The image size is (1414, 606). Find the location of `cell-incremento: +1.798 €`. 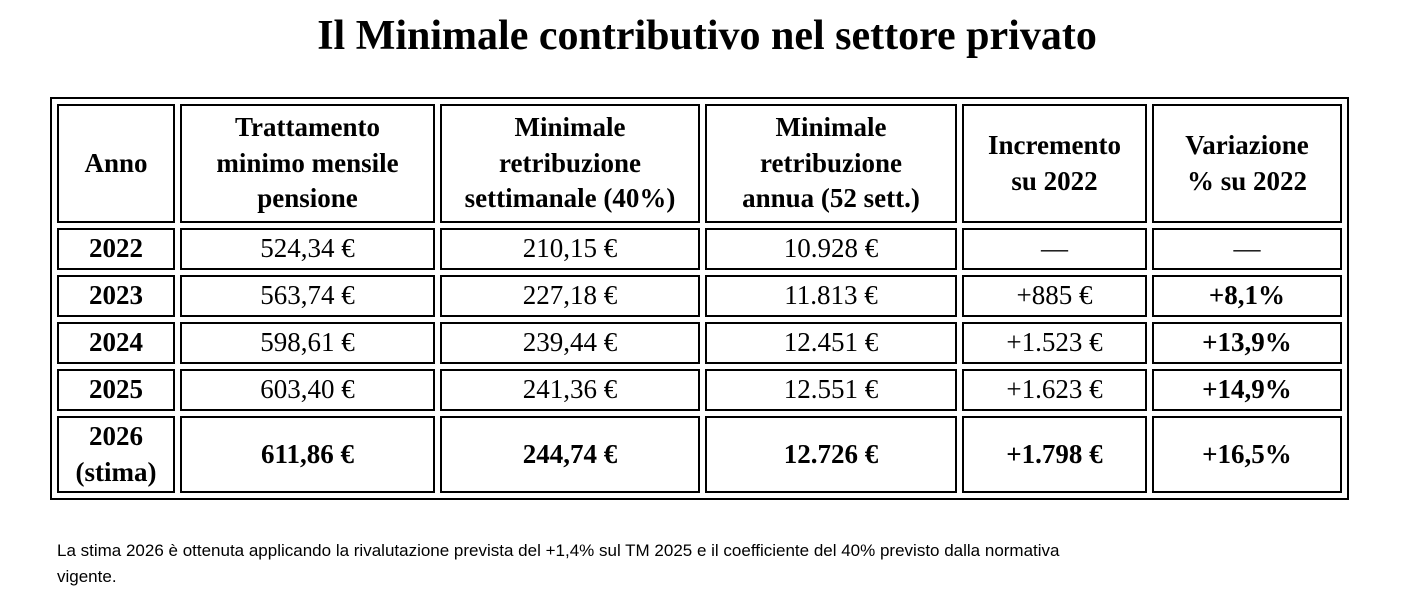

cell-incremento: +1.798 € is located at coordinates (1054, 454).